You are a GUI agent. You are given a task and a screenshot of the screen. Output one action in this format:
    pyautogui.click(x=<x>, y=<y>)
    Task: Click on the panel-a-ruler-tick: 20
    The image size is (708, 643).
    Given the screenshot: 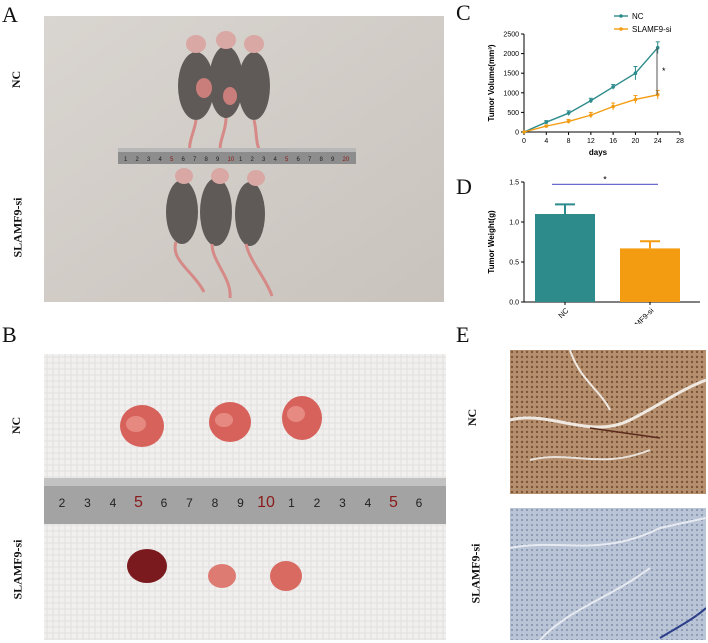 What is the action you would take?
    pyautogui.click(x=346, y=160)
    